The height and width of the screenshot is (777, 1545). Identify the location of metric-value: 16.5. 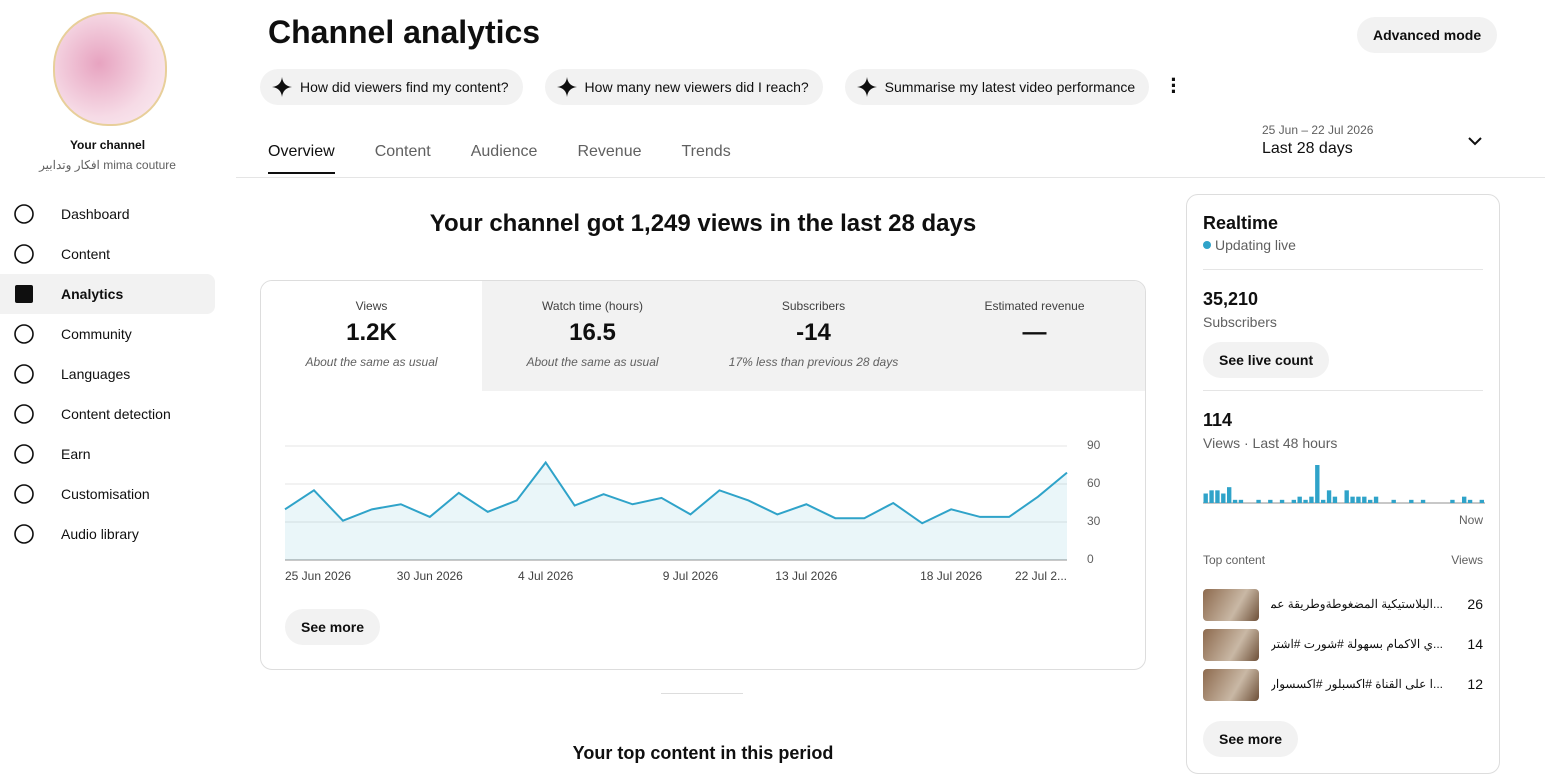
(592, 332).